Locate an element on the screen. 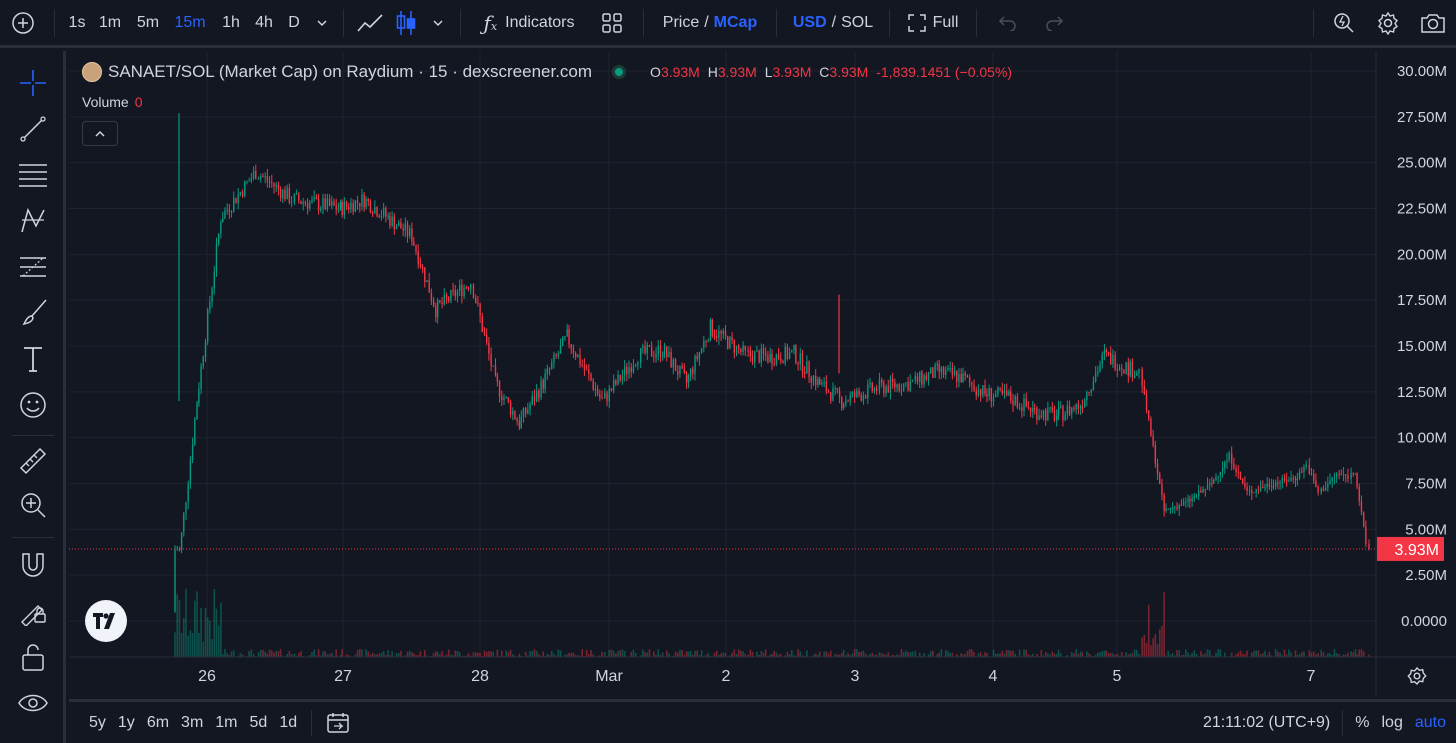  divider is located at coordinates (33, 537).